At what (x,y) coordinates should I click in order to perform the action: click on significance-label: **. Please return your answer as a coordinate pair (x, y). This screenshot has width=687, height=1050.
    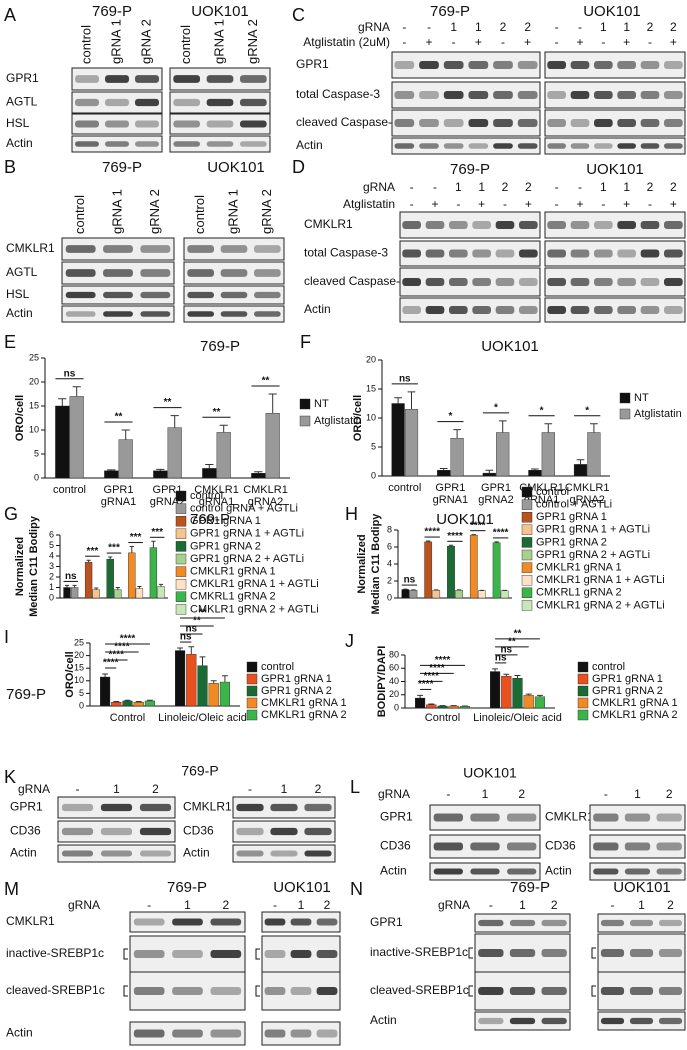
    Looking at the image, I should click on (168, 402).